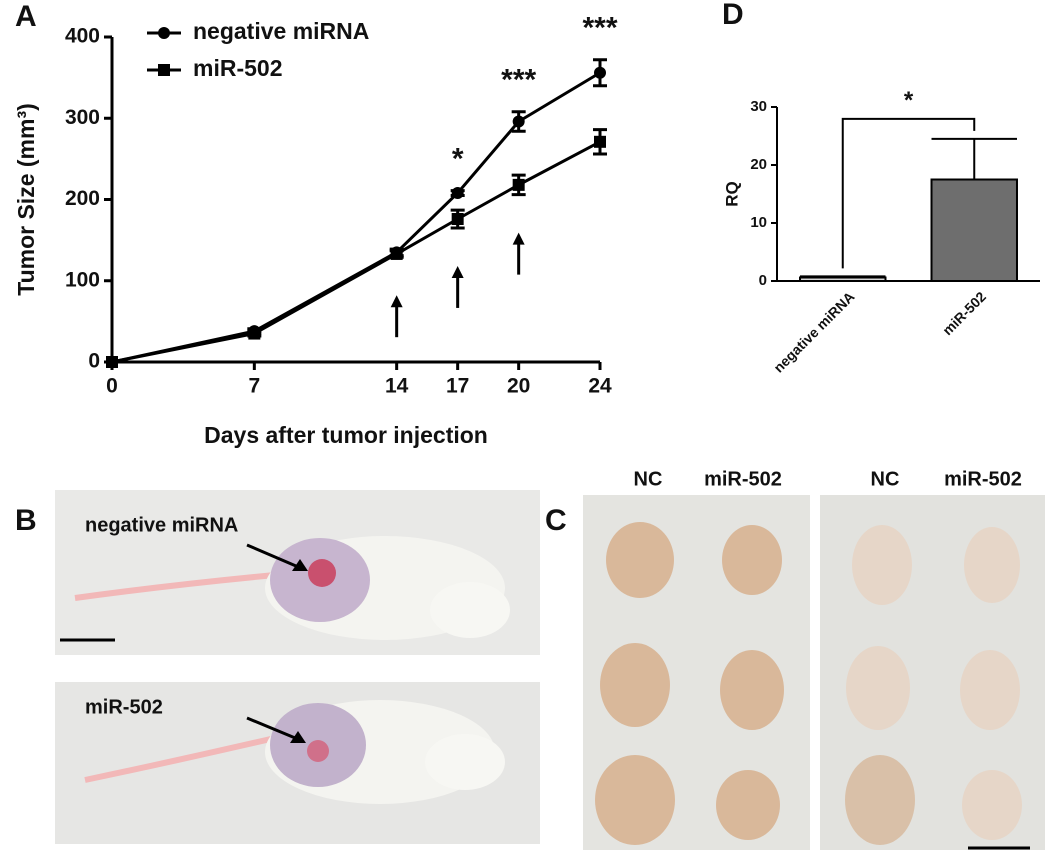 The width and height of the screenshot is (1050, 857). I want to click on y-tick-label: 300, so click(82, 117).